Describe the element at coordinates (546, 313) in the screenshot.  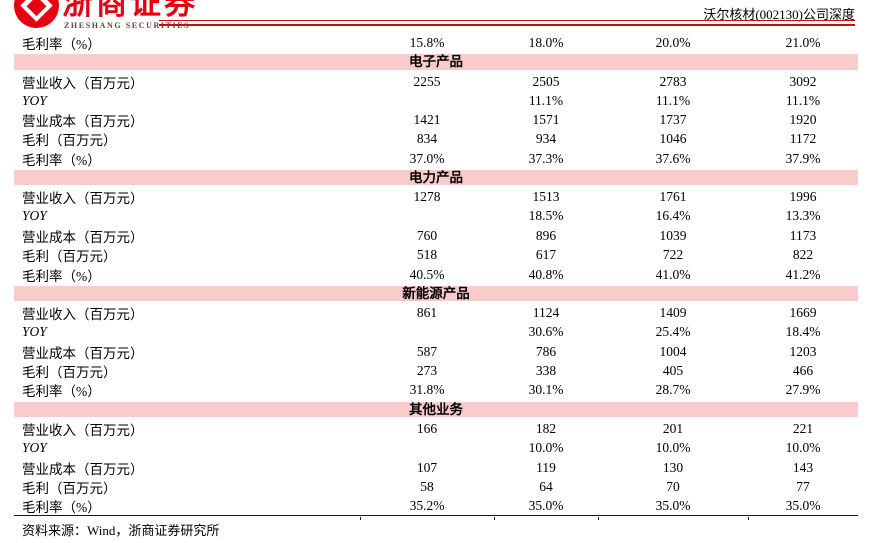
I see `cell-value: 1124` at that location.